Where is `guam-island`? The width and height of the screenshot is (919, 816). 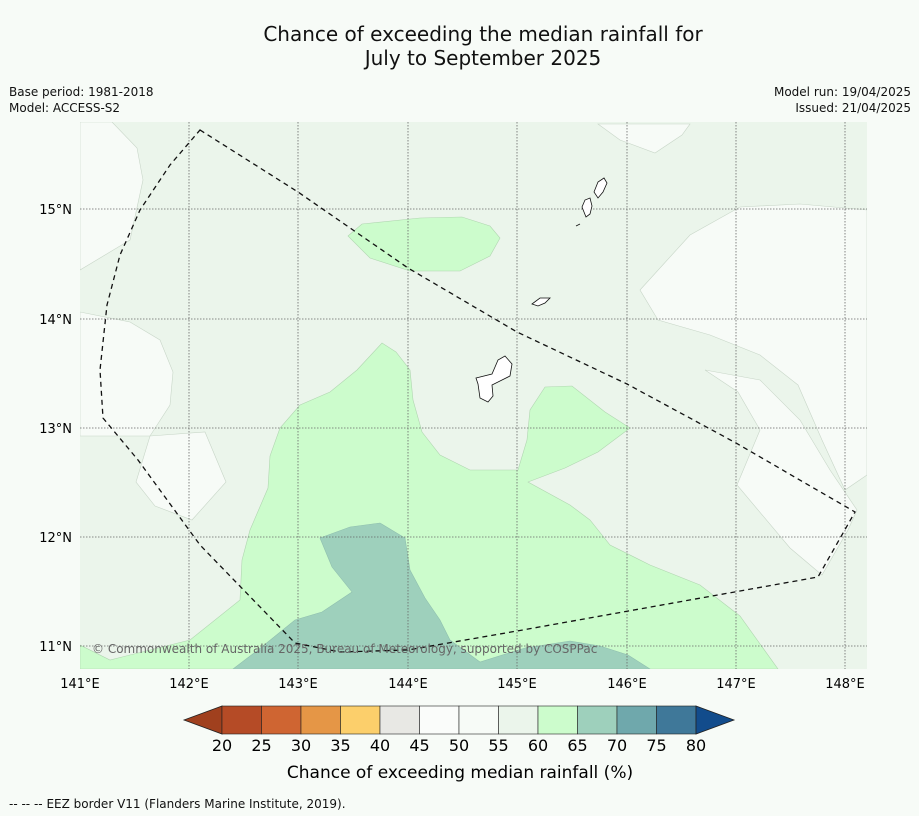 guam-island is located at coordinates (494, 379).